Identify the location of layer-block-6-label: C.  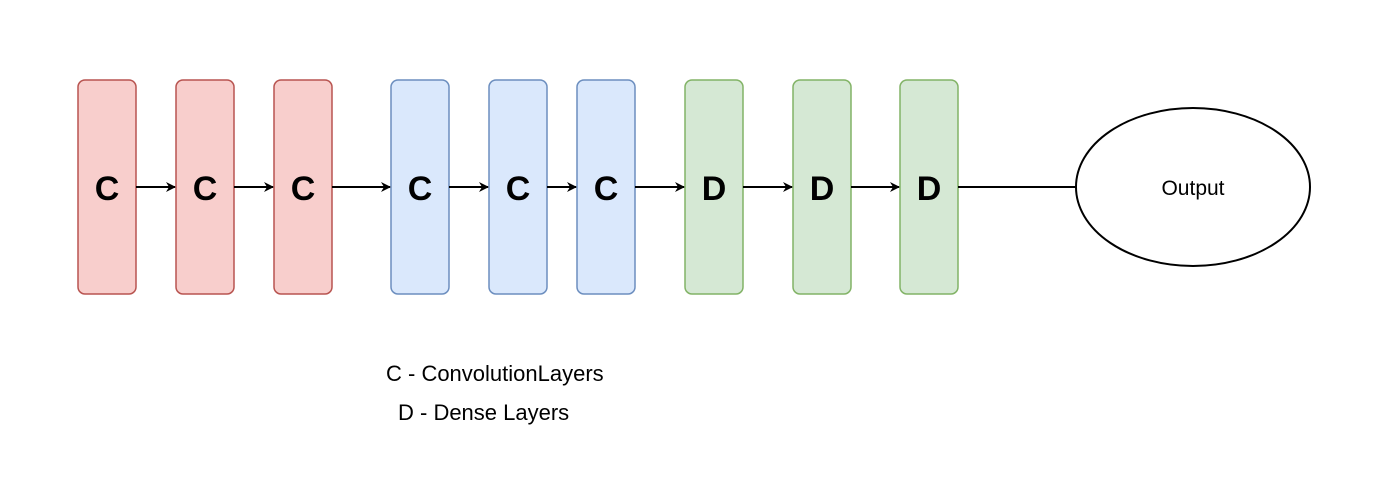
(606, 189).